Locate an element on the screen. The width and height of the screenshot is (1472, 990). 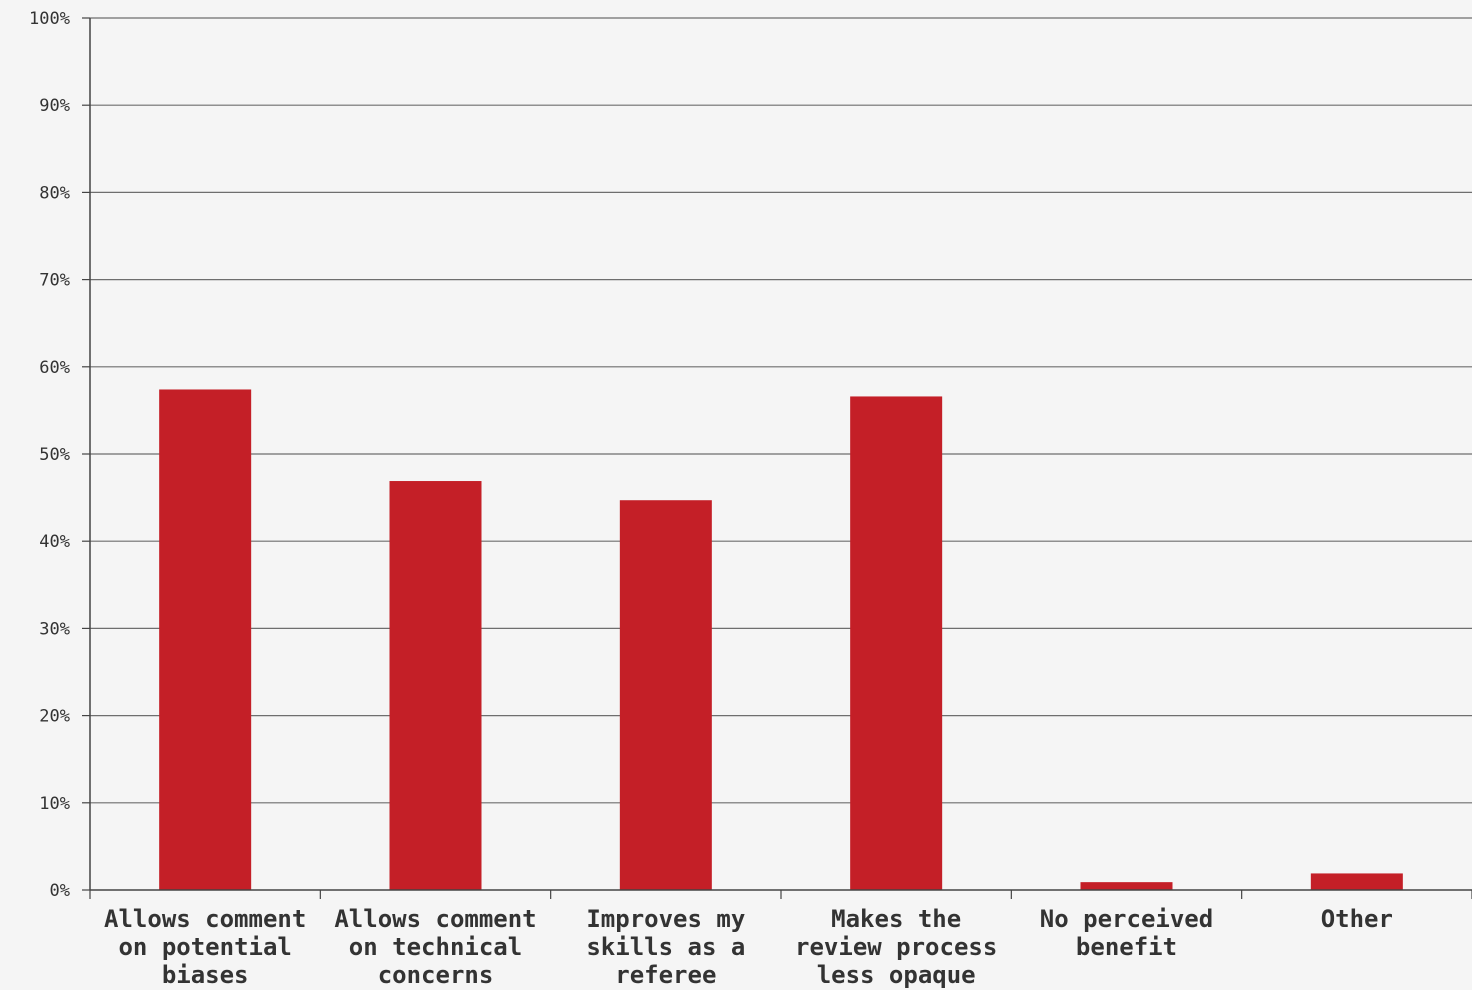
x-tick-label: Makes the review process less opaque is located at coordinates (896, 947).